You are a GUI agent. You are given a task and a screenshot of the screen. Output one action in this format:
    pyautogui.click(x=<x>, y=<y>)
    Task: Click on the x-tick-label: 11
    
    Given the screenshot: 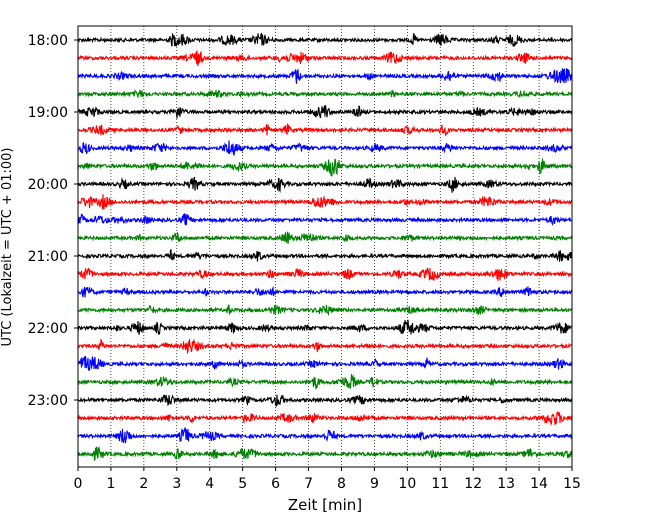 What is the action you would take?
    pyautogui.click(x=440, y=484)
    